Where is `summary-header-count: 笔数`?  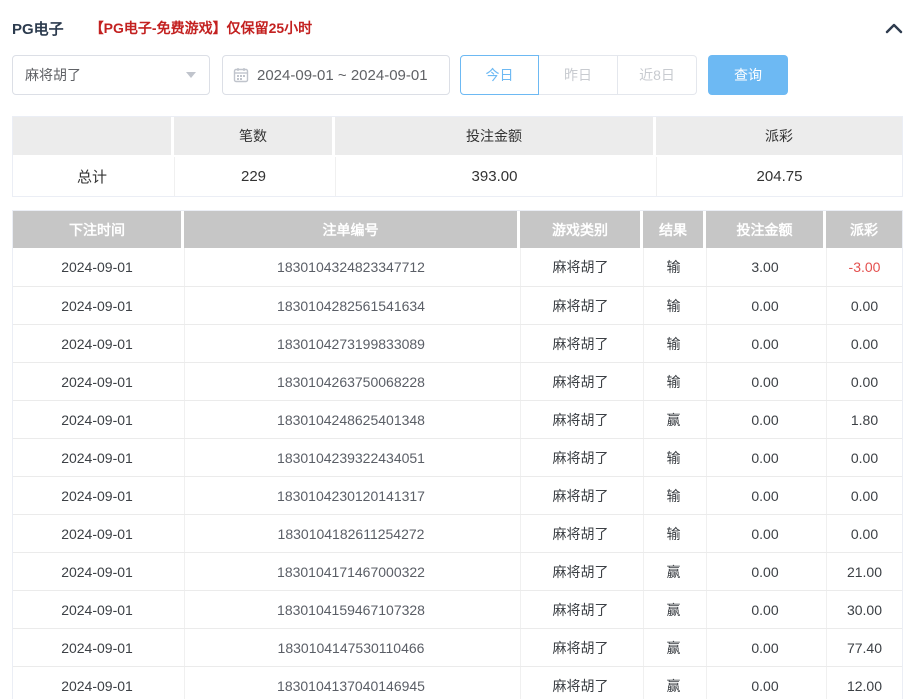 summary-header-count: 笔数 is located at coordinates (253, 136).